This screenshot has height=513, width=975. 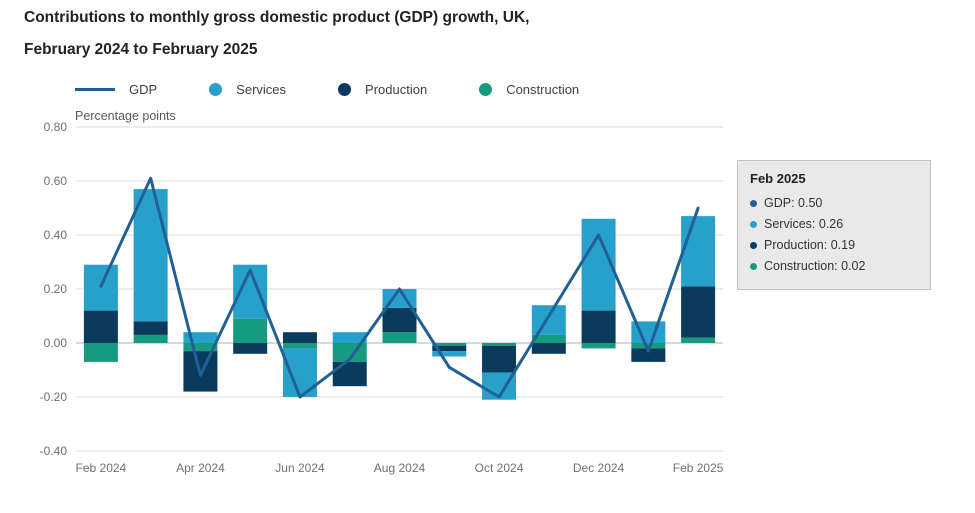 I want to click on bar-construction-sep-2024, so click(x=449, y=344).